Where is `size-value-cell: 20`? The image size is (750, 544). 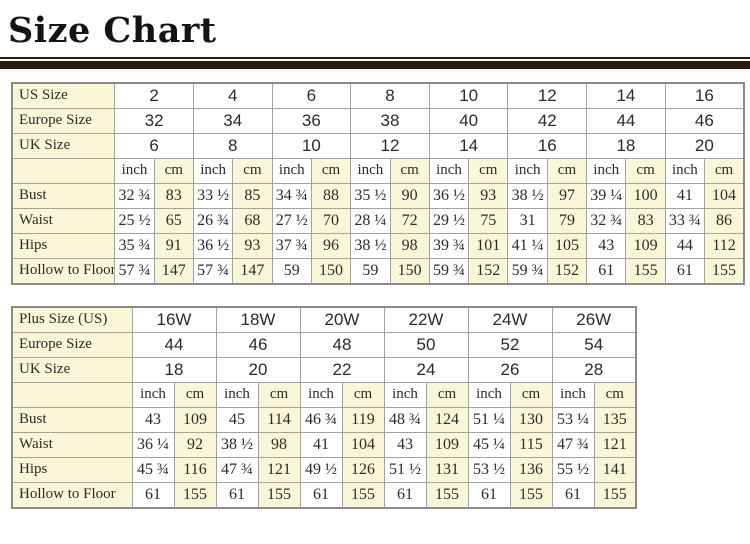
size-value-cell: 20 is located at coordinates (258, 369).